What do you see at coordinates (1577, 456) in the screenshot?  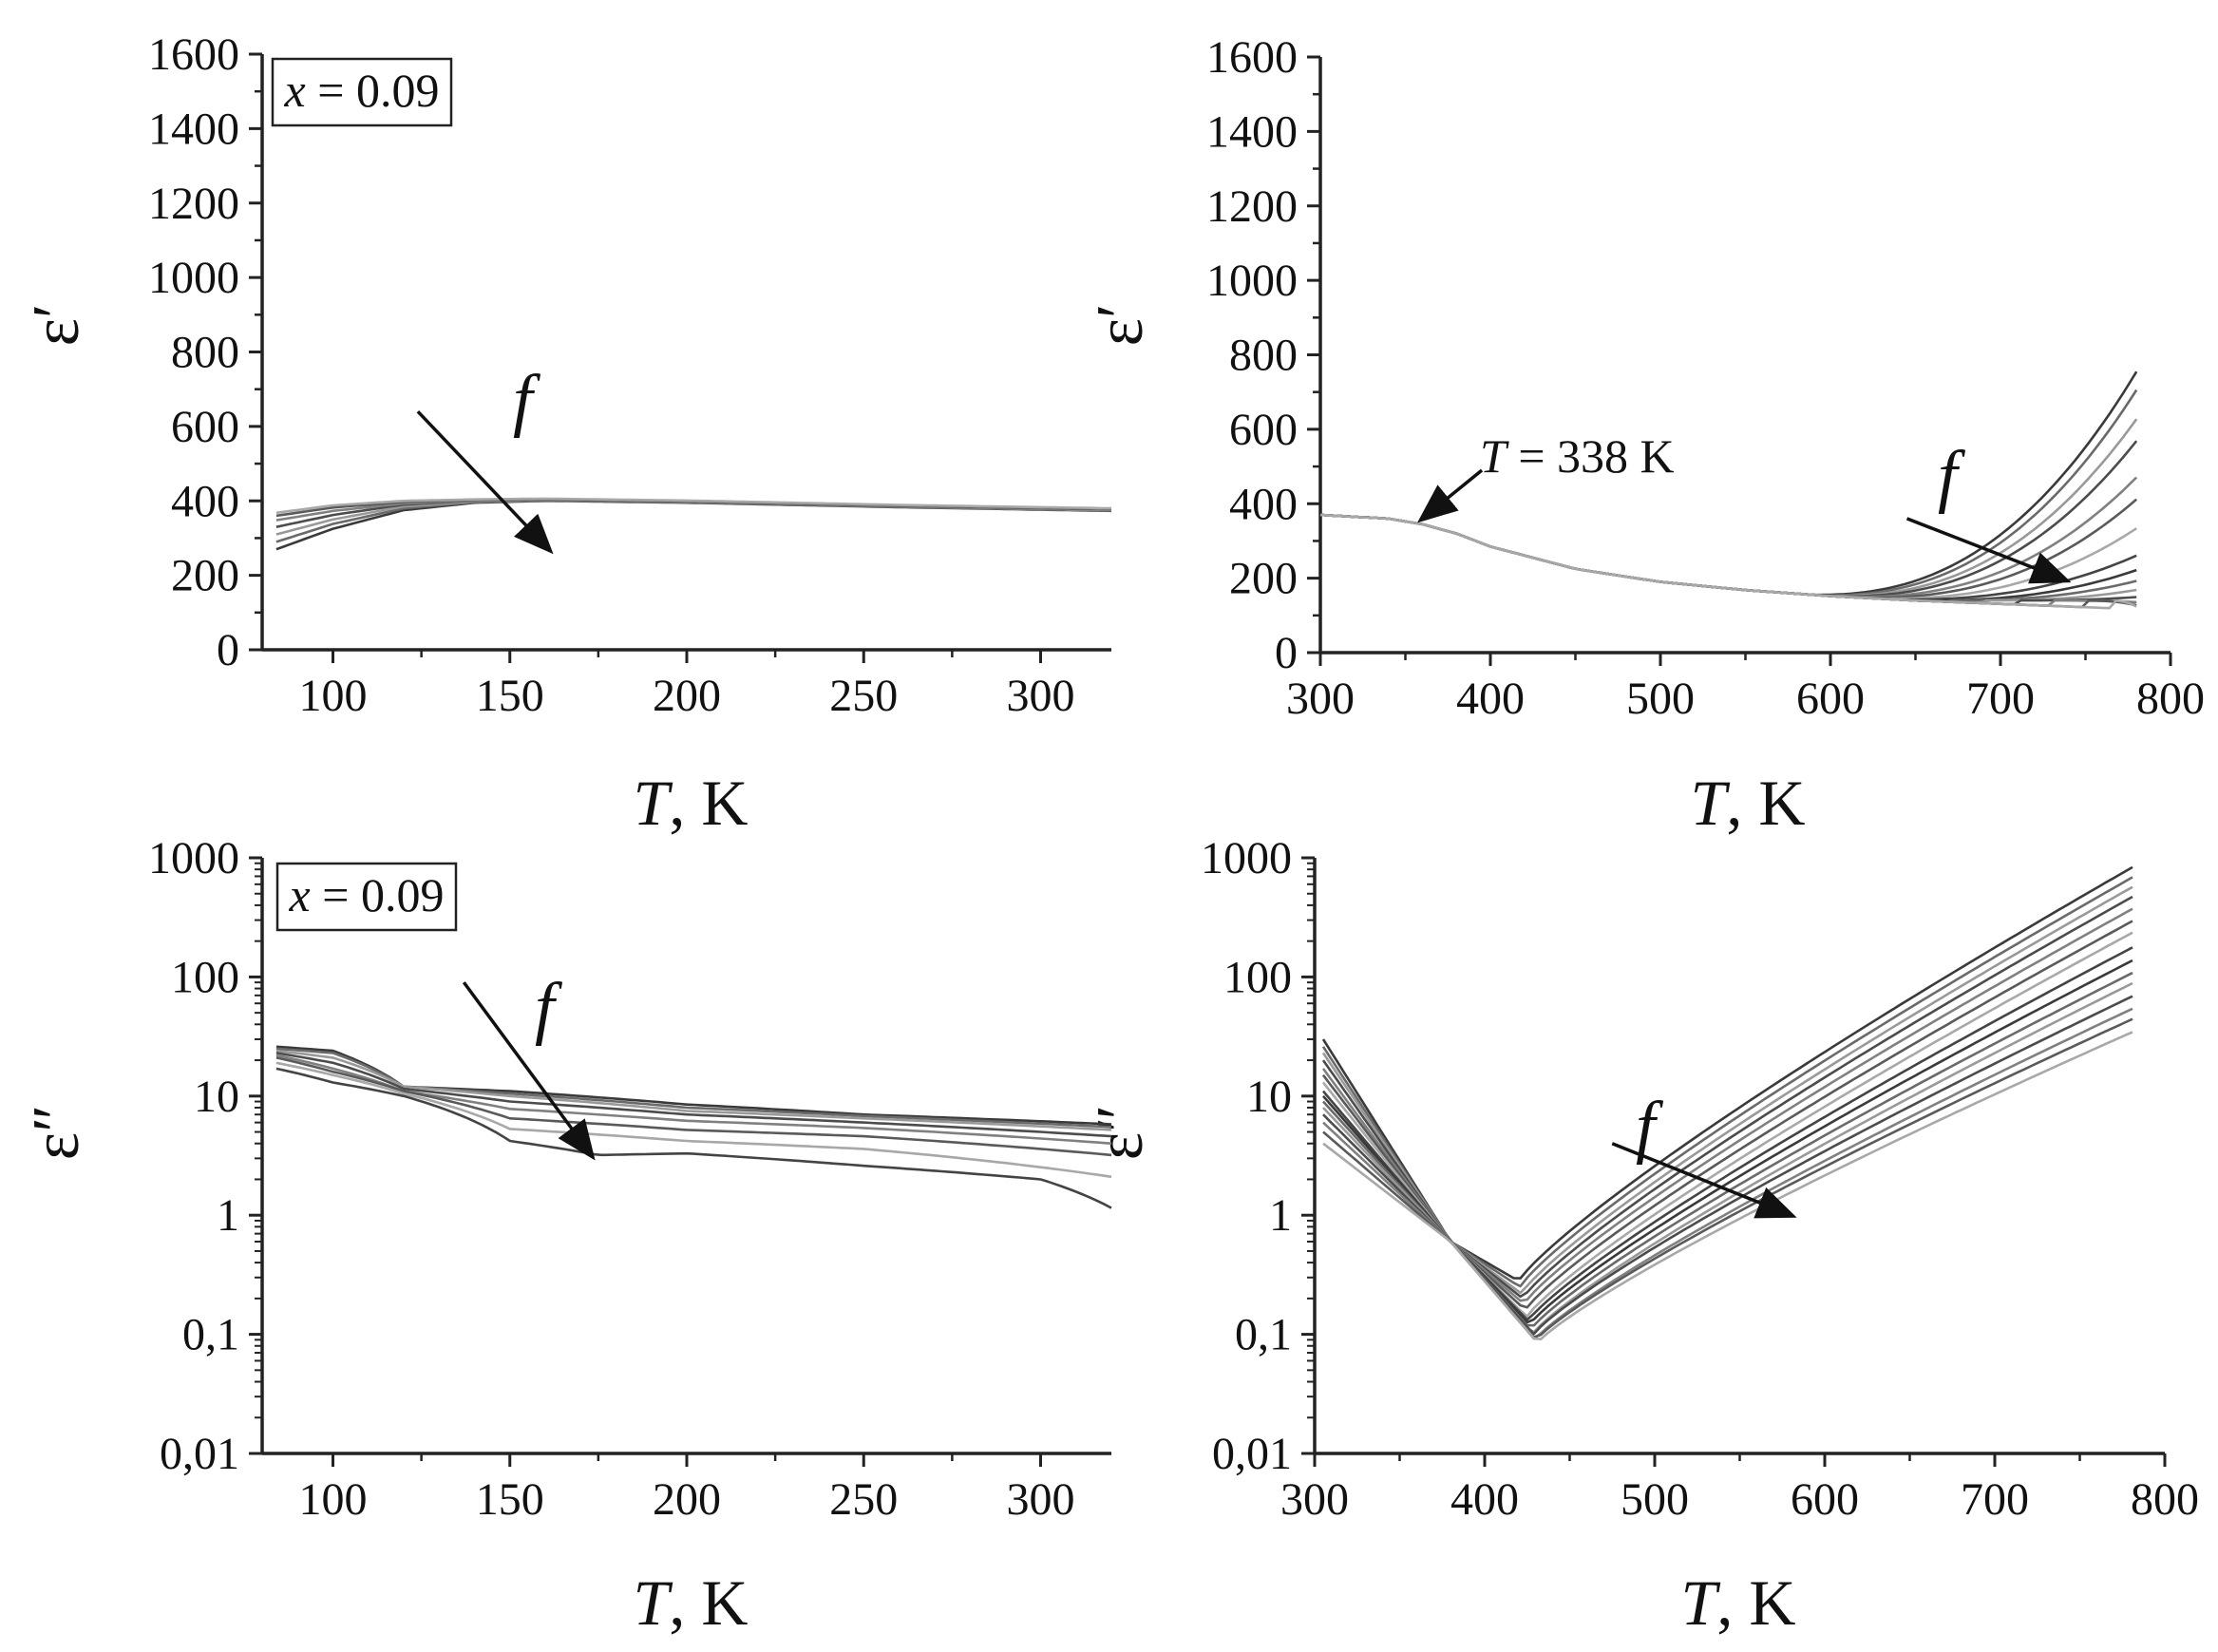 I see `transition-annotation: T = 338 K` at bounding box center [1577, 456].